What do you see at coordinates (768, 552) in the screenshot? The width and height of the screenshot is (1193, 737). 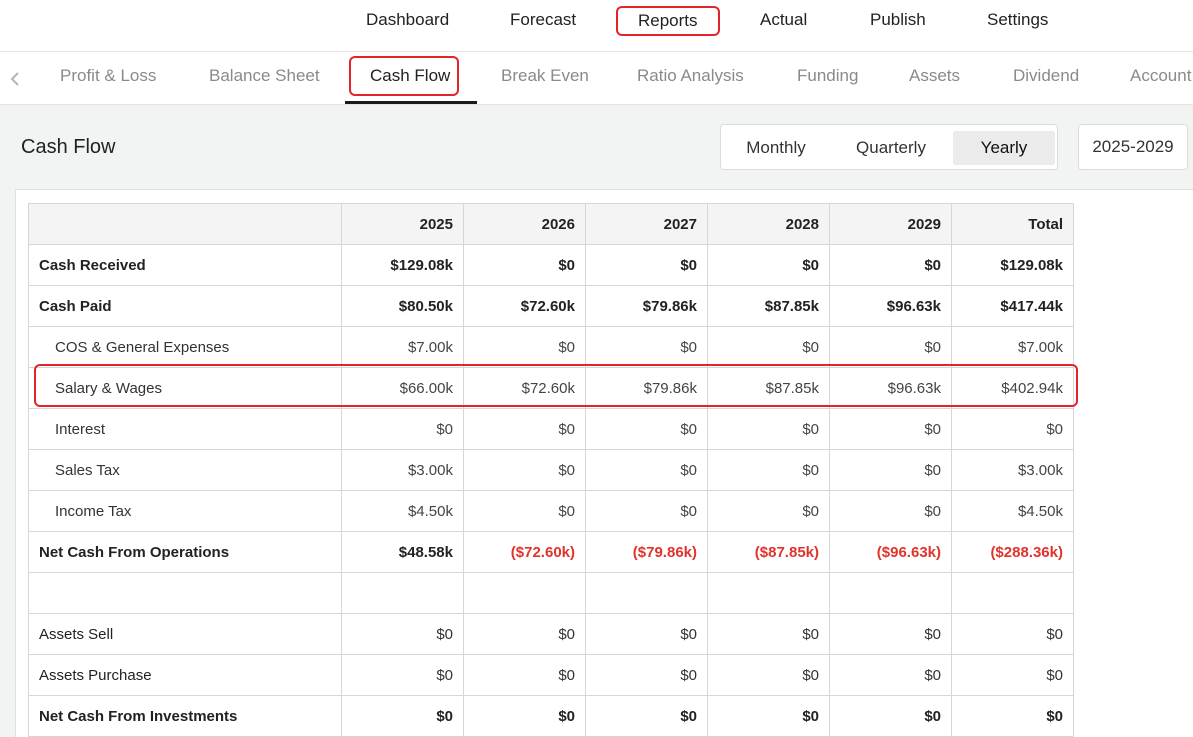 I see `negative-value-cell: ($87.85k)` at bounding box center [768, 552].